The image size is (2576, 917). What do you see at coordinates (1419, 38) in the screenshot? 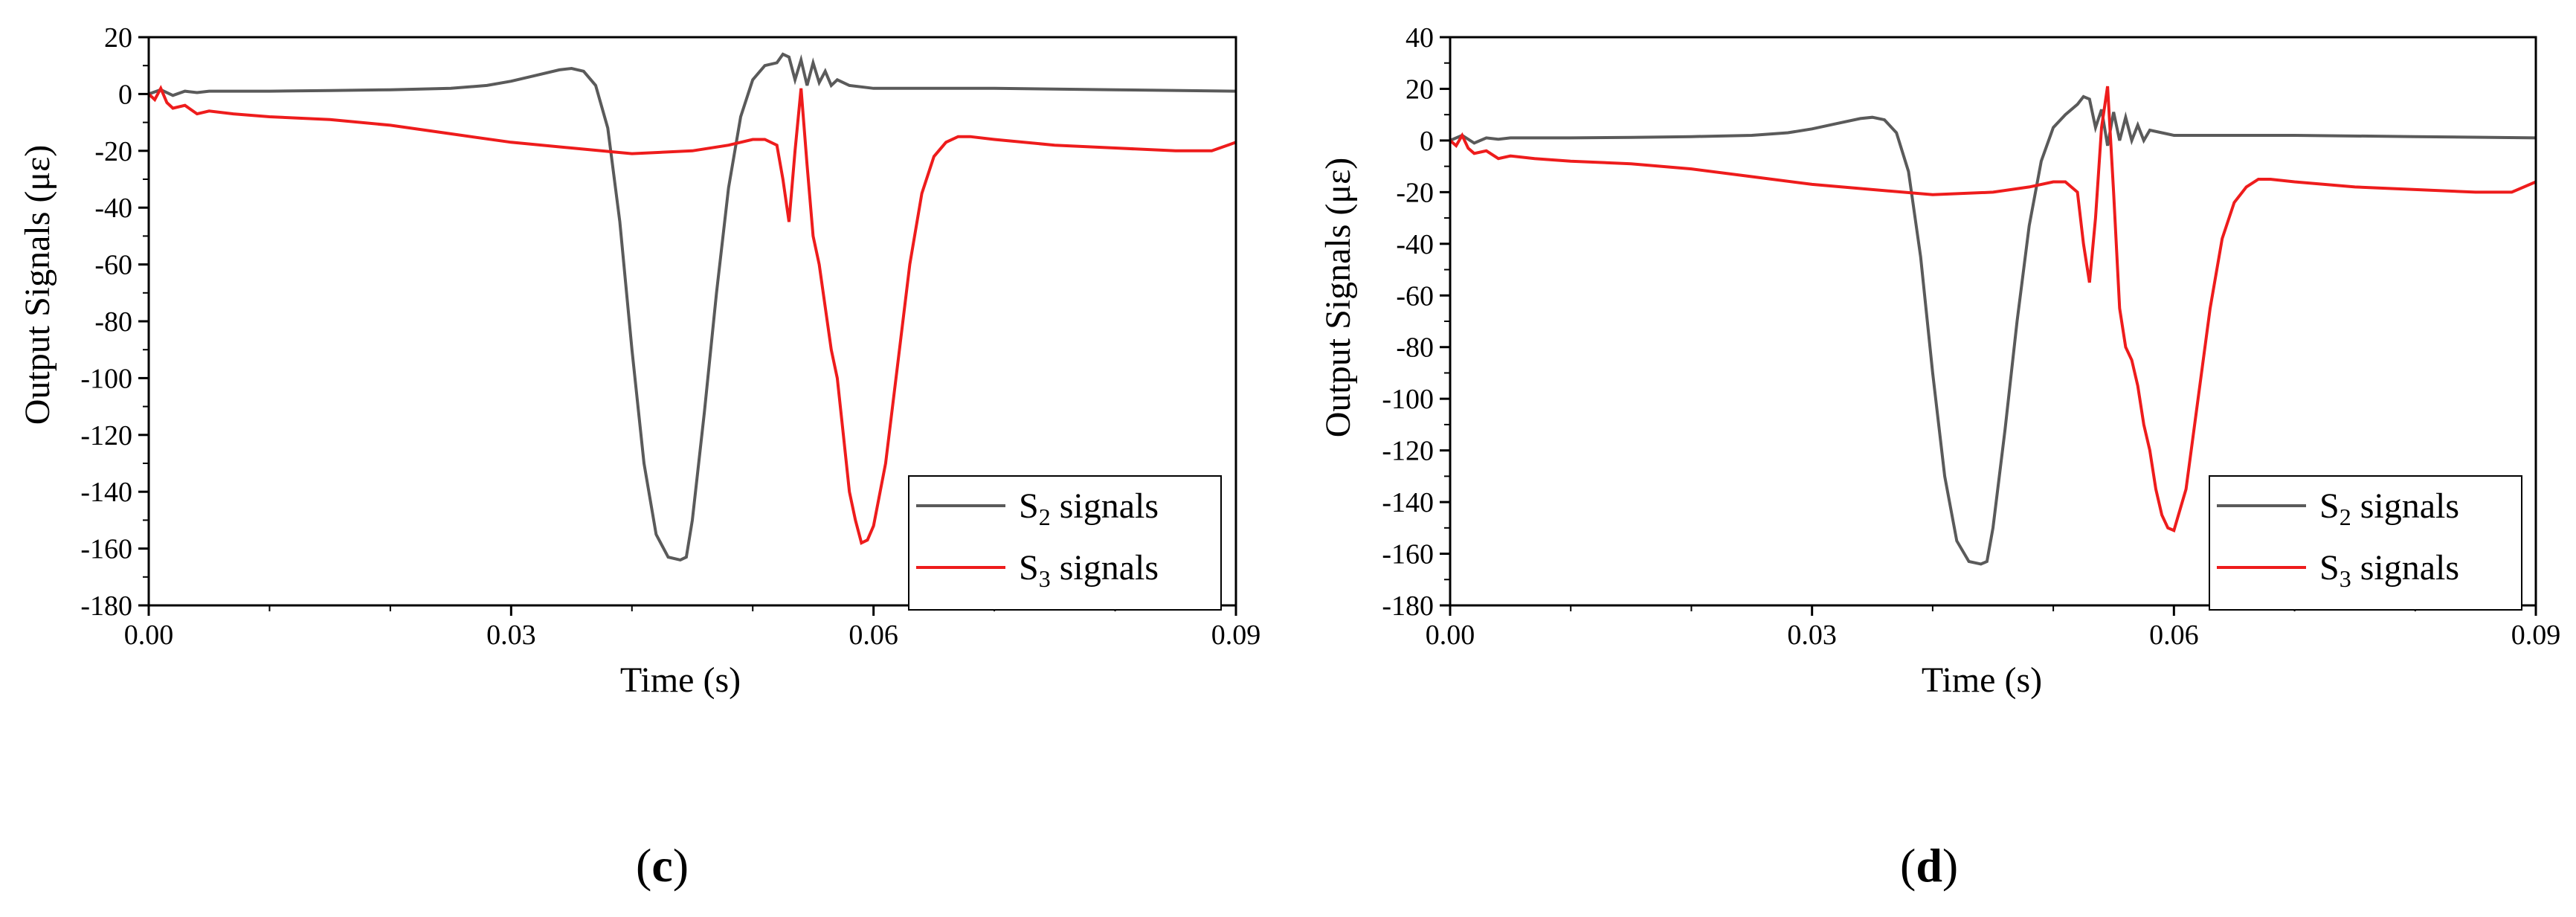
I see `y-tick-label: 40` at bounding box center [1419, 38].